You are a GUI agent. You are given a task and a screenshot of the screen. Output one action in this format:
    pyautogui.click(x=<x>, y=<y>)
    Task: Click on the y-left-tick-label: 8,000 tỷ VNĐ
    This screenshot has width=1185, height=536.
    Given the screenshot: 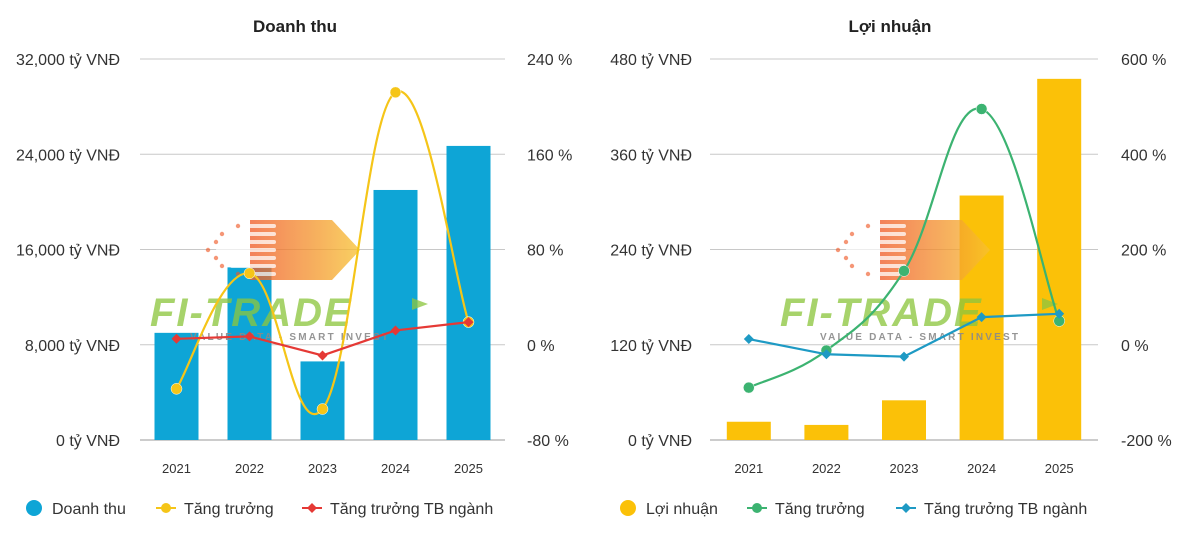 What is the action you would take?
    pyautogui.click(x=72, y=346)
    